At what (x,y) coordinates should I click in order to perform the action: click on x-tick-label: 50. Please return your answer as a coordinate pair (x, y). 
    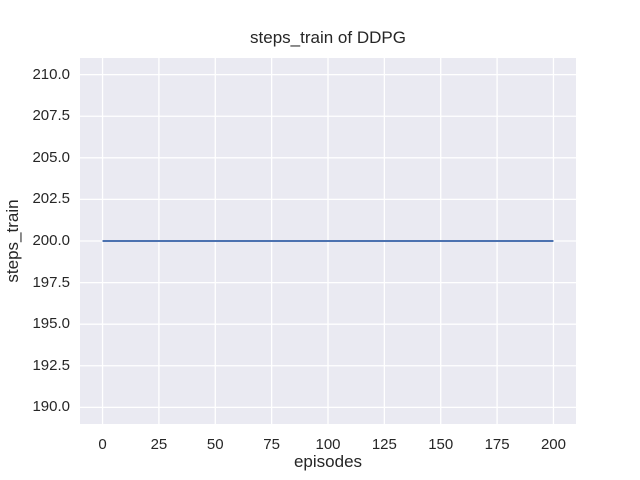
    Looking at the image, I should click on (215, 444).